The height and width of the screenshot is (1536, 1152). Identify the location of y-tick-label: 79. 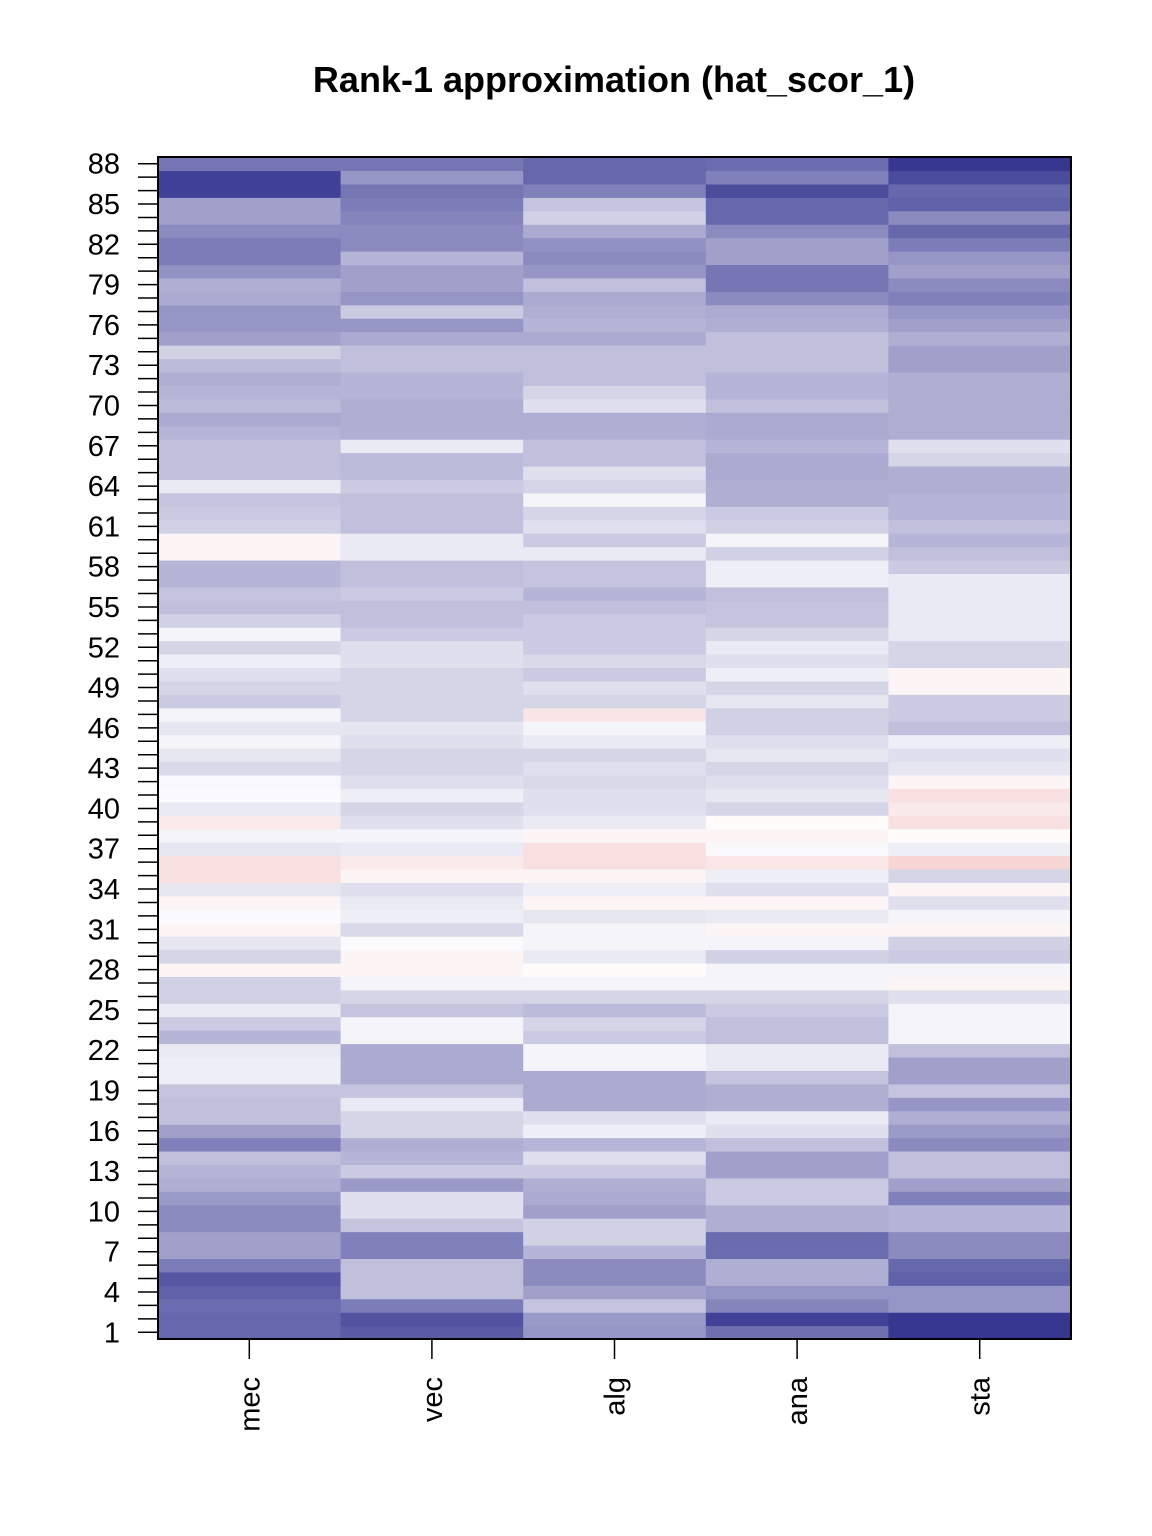
(104, 286).